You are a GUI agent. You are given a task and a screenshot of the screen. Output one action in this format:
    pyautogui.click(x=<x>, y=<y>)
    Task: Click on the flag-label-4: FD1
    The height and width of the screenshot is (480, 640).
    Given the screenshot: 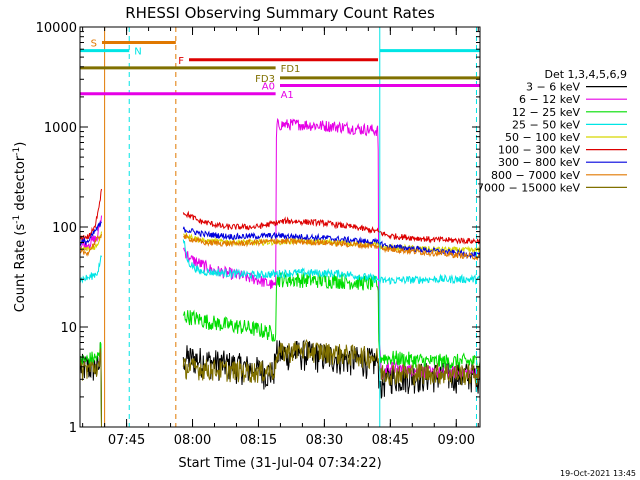 What is the action you would take?
    pyautogui.click(x=291, y=69)
    